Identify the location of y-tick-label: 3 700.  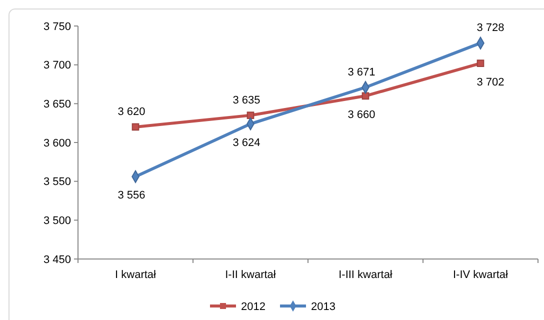
(57, 66).